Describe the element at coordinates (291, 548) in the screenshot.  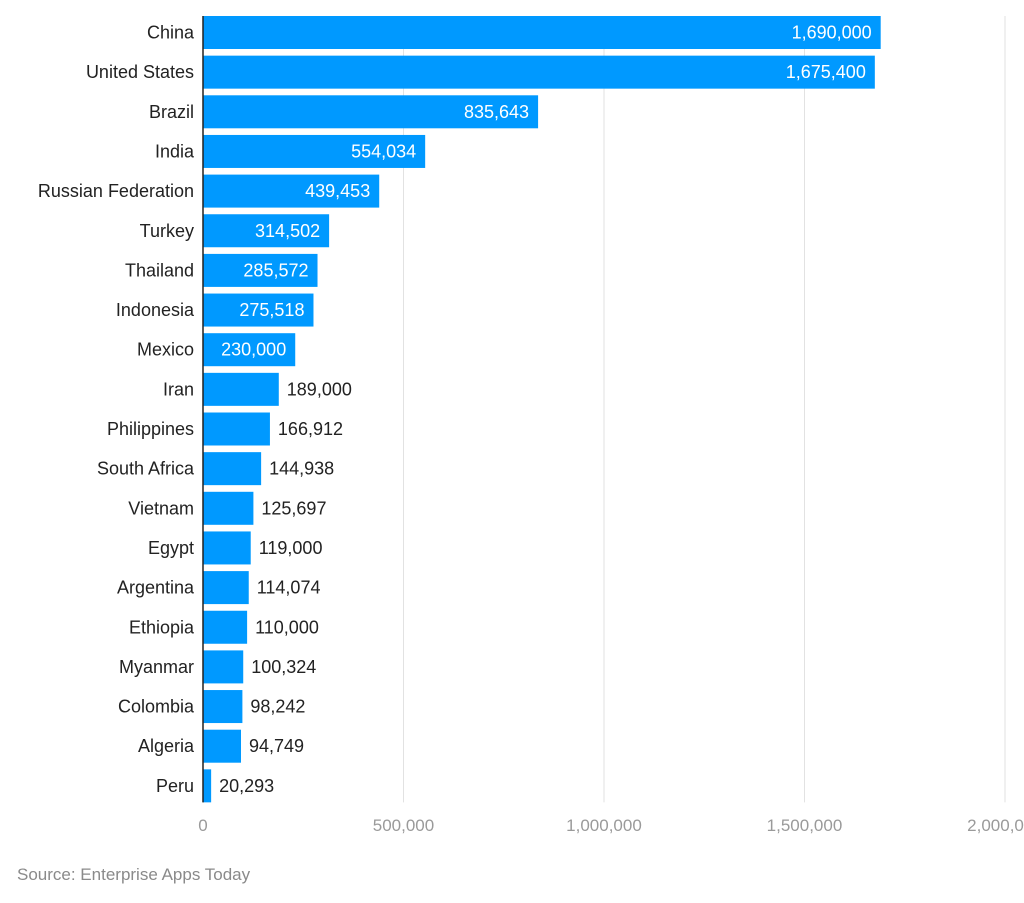
I see `data-label: 119,000` at that location.